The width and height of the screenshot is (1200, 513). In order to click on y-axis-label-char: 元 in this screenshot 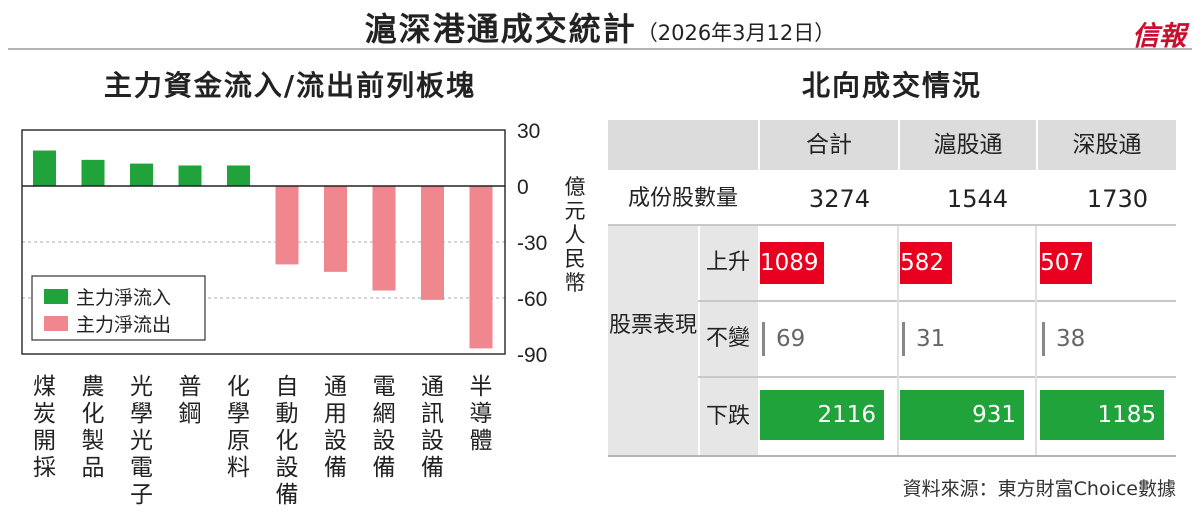, I will do `click(575, 211)`.